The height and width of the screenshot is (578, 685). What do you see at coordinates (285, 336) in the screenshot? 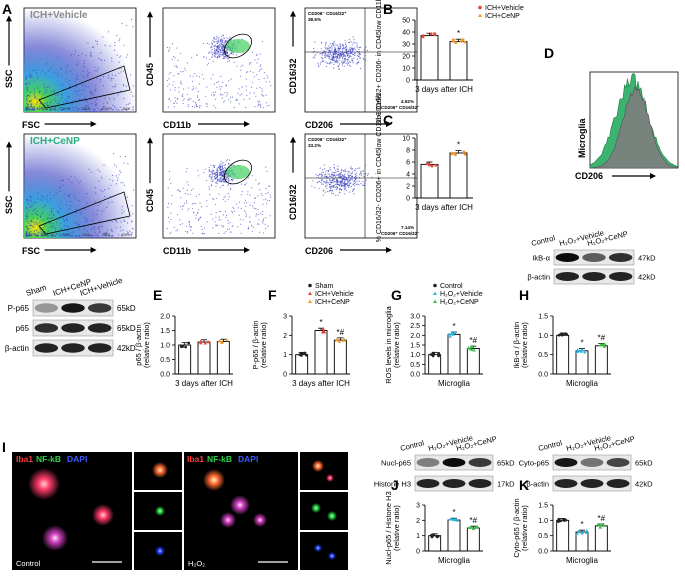
I see `y-tick-label: 2` at bounding box center [285, 336].